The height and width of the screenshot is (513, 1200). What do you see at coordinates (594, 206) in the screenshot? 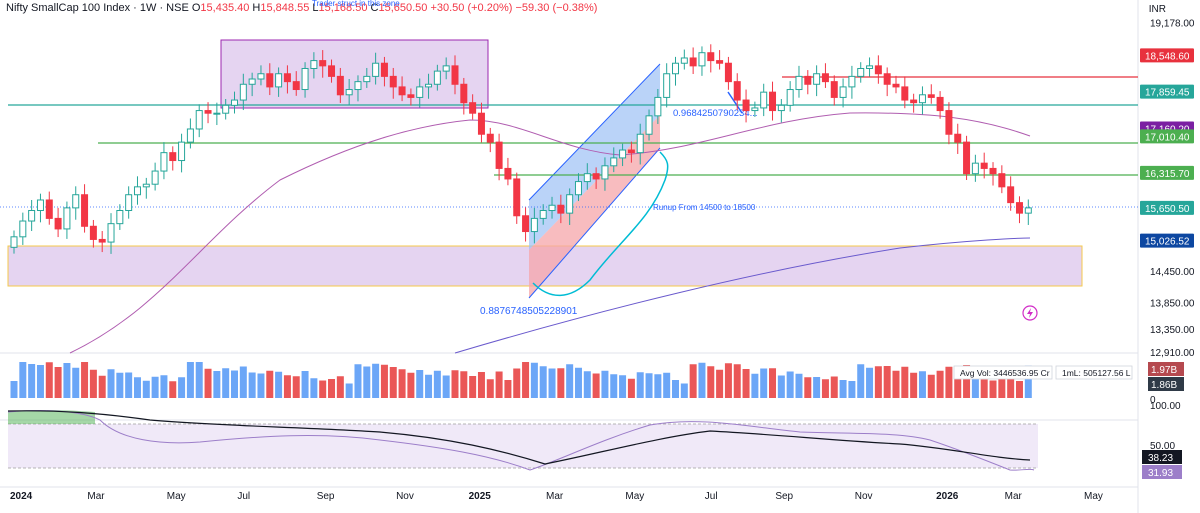
I see `channel-lower` at bounding box center [594, 206].